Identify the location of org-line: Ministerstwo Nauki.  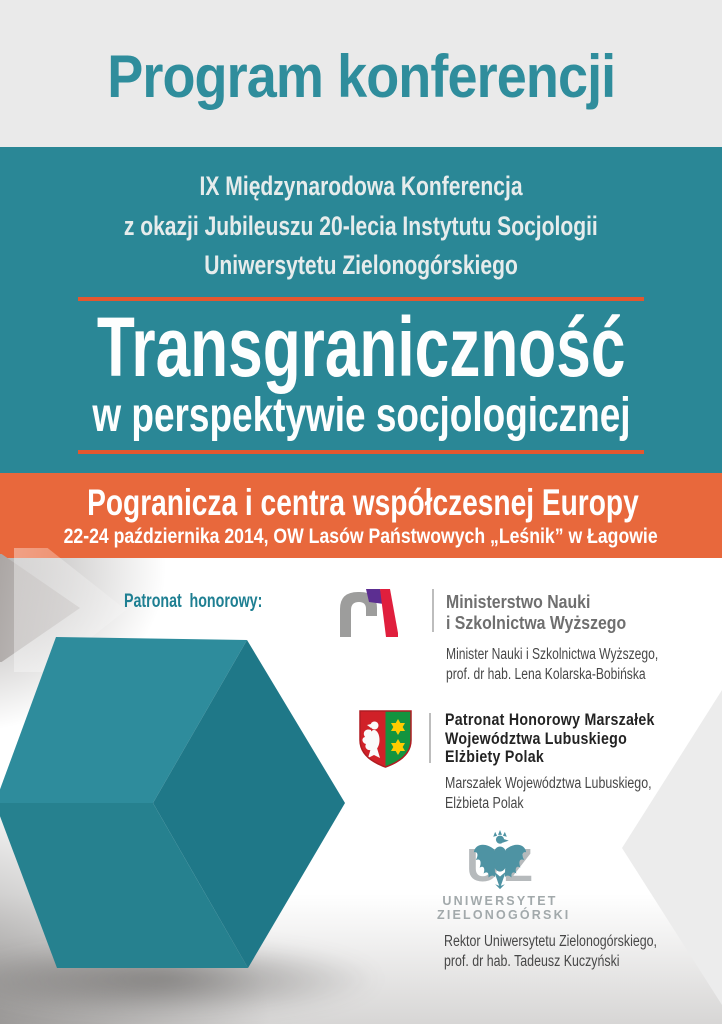
(518, 602).